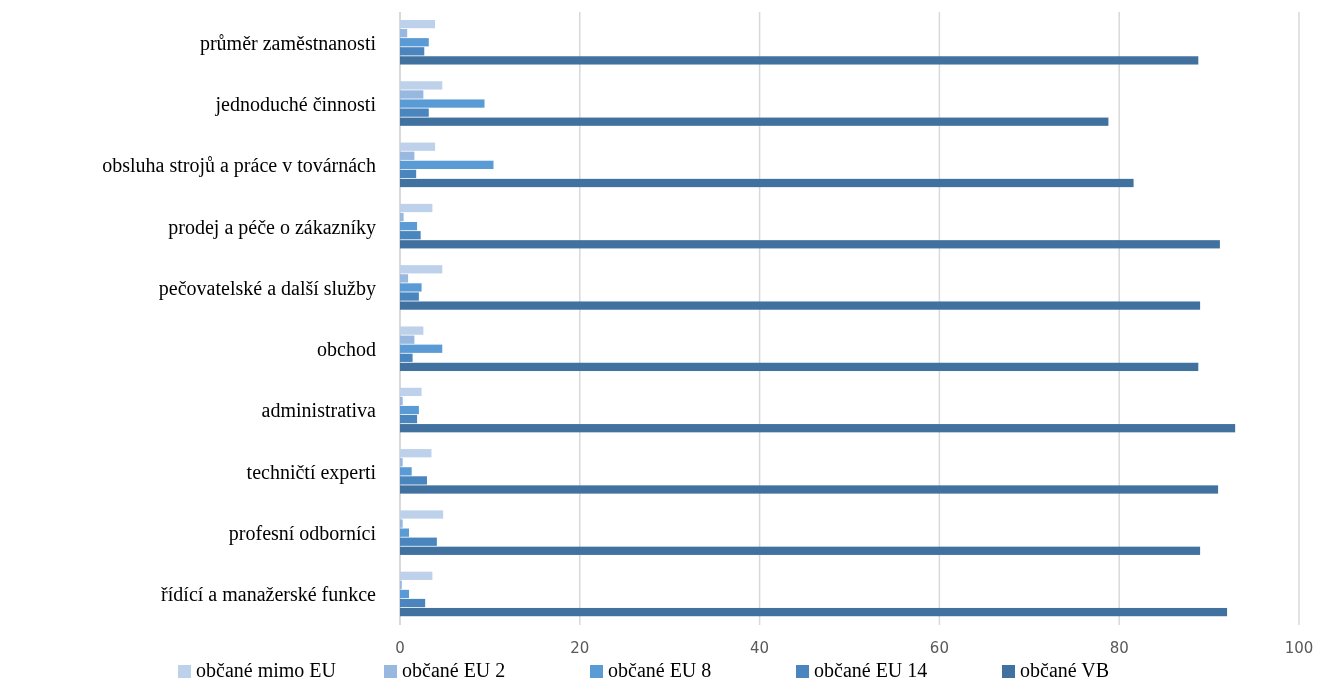 Image resolution: width=1322 pixels, height=695 pixels. I want to click on y-tick-label: techničtí experti, so click(311, 472).